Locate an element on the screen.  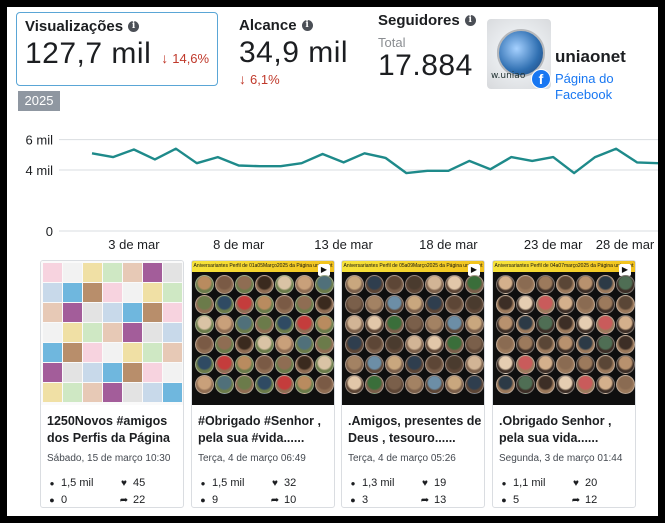
reach-metric: Alcance i 34,9 mil ↓ 6,1% is located at coordinates (293, 53).